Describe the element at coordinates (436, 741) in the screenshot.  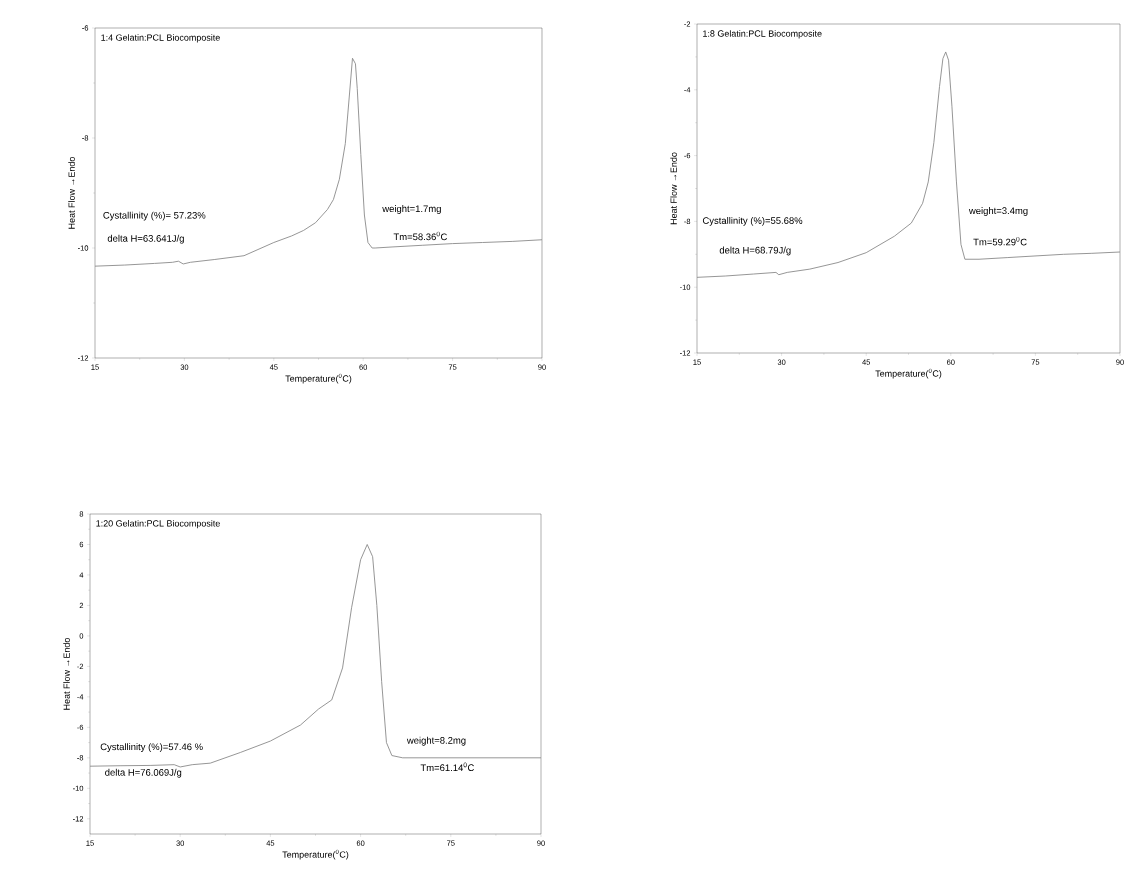
I see `annotation: weight=8.2mg` at that location.